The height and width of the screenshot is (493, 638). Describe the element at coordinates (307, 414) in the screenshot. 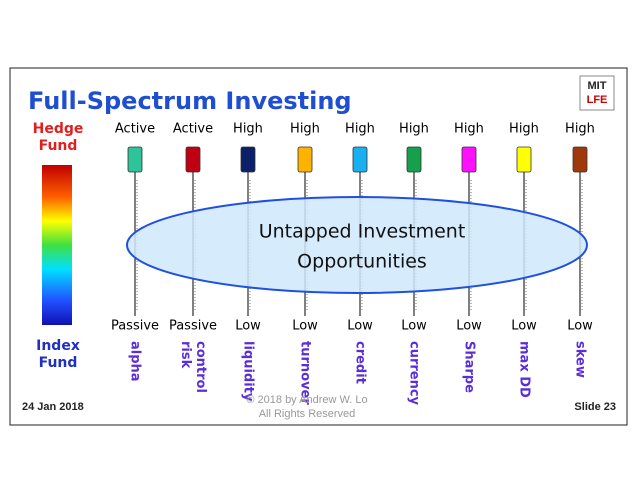

I see `copyright: All Rights Reserved` at that location.